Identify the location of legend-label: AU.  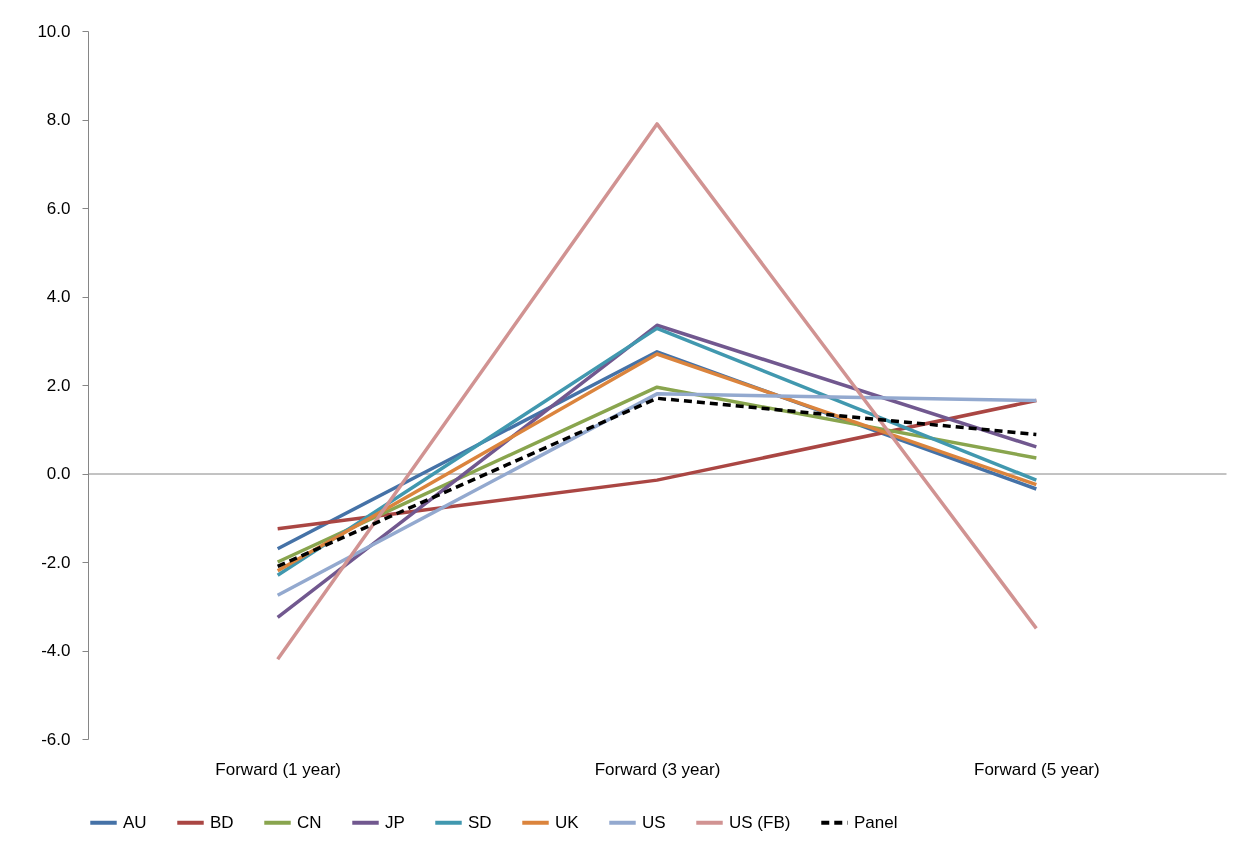
(135, 822).